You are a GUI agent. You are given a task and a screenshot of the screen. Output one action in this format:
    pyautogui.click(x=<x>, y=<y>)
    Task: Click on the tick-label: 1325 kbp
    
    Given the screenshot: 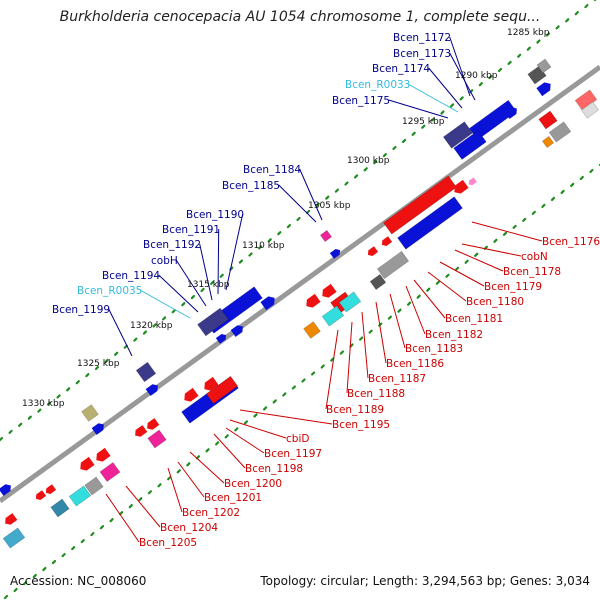 What is the action you would take?
    pyautogui.click(x=98, y=364)
    